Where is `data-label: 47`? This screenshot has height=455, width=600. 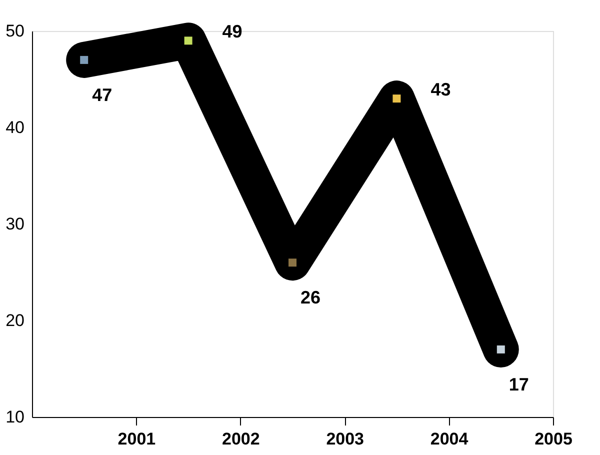 data-label: 47 is located at coordinates (102, 94).